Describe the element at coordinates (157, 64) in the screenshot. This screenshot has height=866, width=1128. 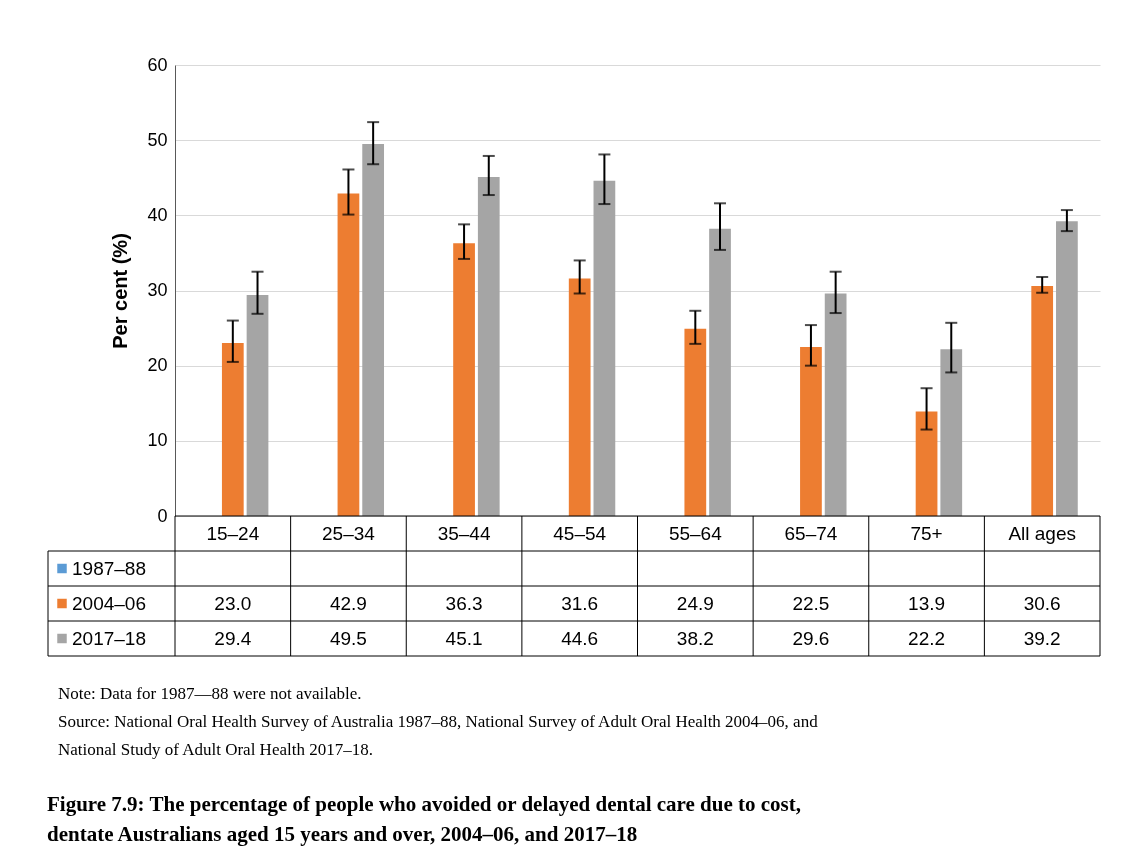
I see `y-tick-label: 60` at that location.